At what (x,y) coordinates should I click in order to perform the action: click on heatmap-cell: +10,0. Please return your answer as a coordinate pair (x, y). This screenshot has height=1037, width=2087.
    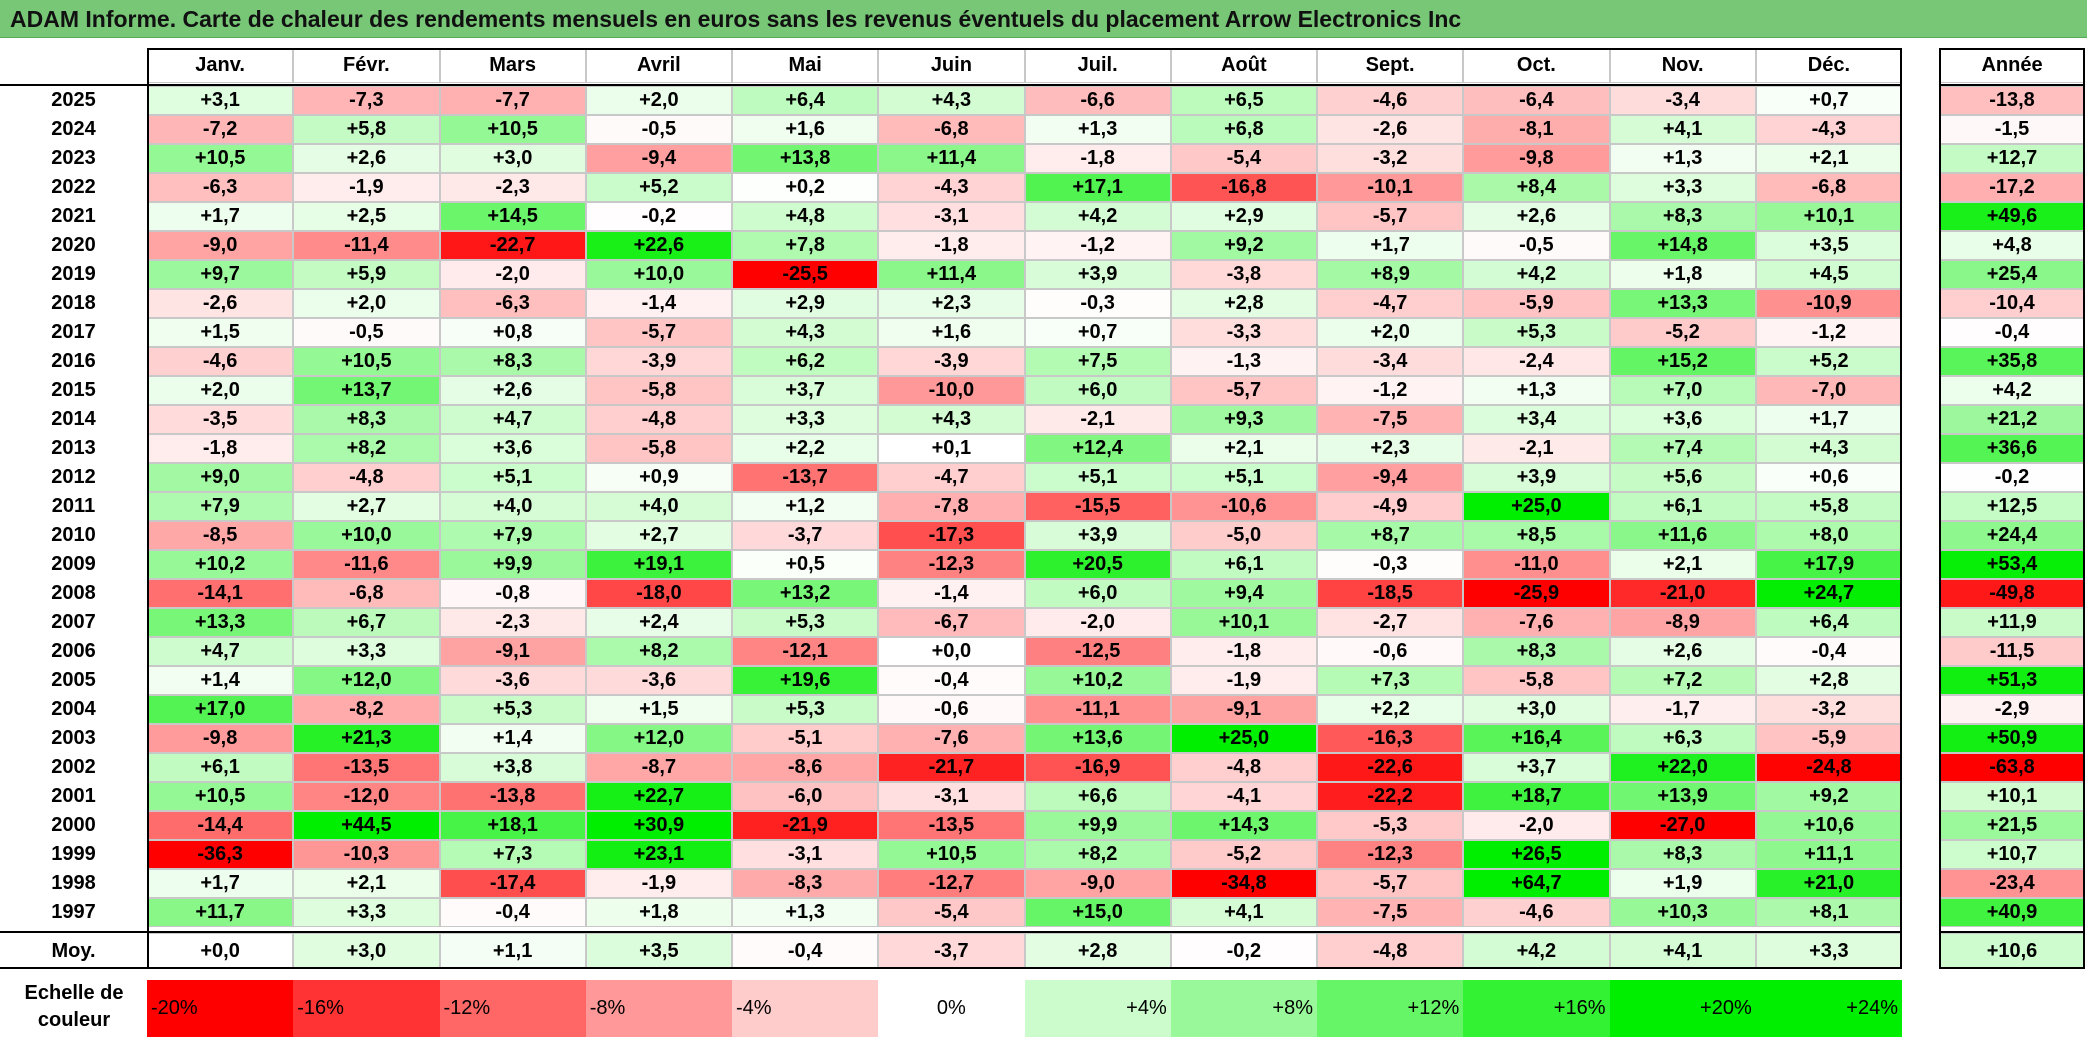
    Looking at the image, I should click on (658, 274).